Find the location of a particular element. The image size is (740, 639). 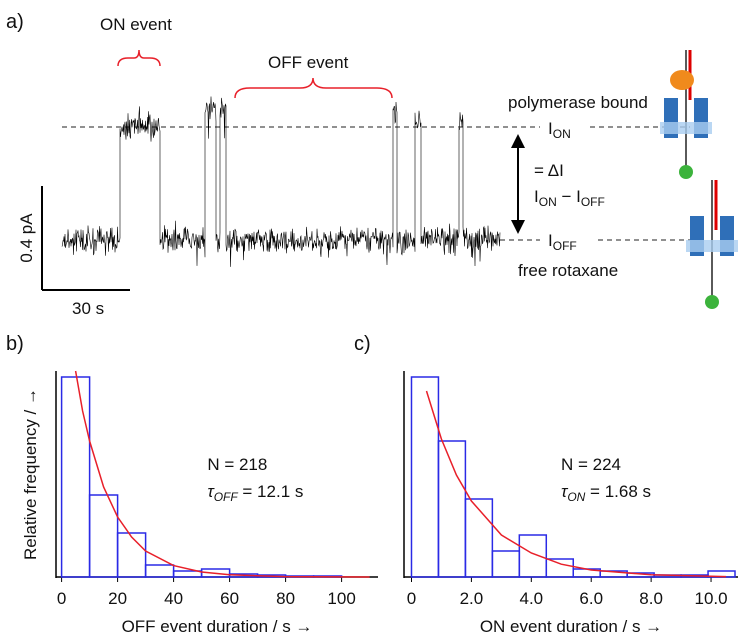

i-off-label: IOFF is located at coordinates (562, 242).